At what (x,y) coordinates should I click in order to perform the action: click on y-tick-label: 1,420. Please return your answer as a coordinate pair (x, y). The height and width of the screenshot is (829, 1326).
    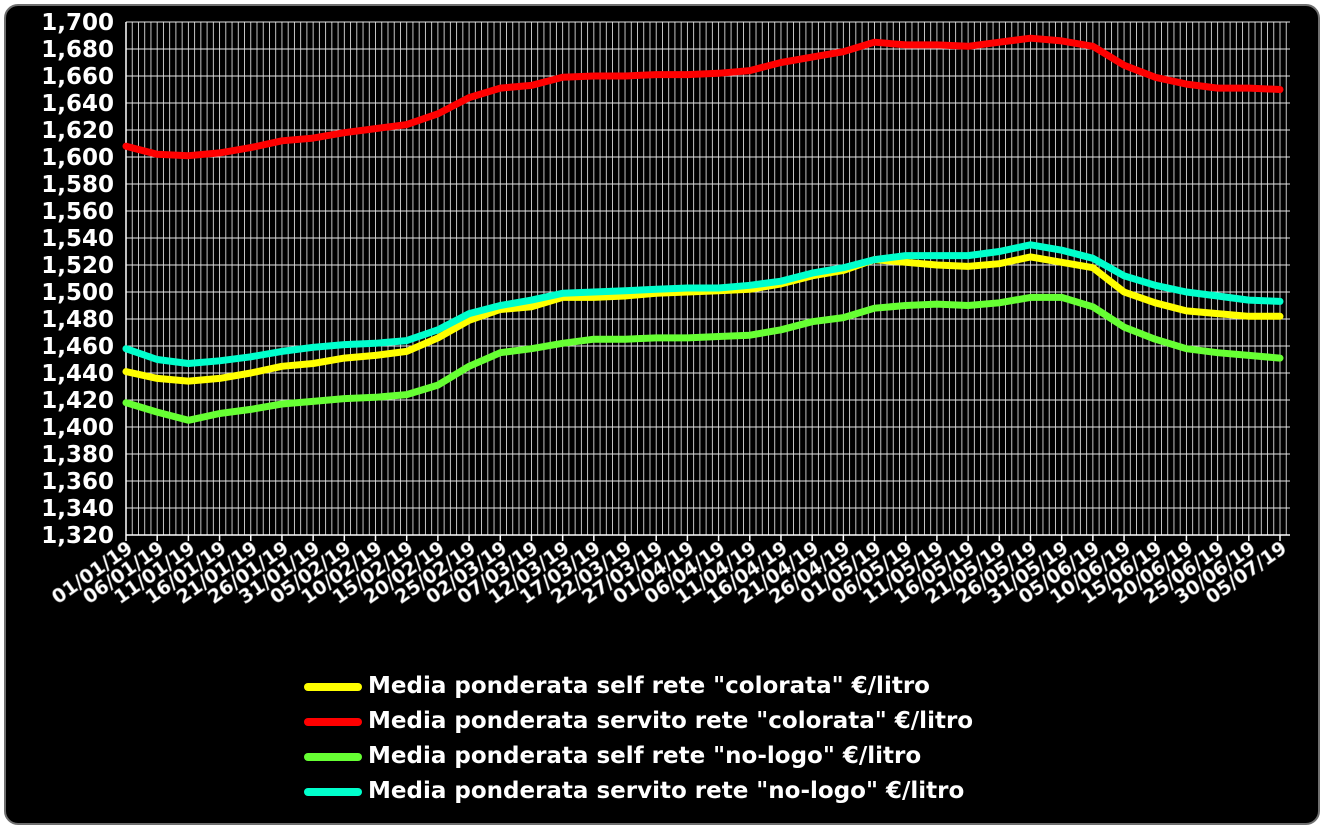
    Looking at the image, I should click on (77, 401).